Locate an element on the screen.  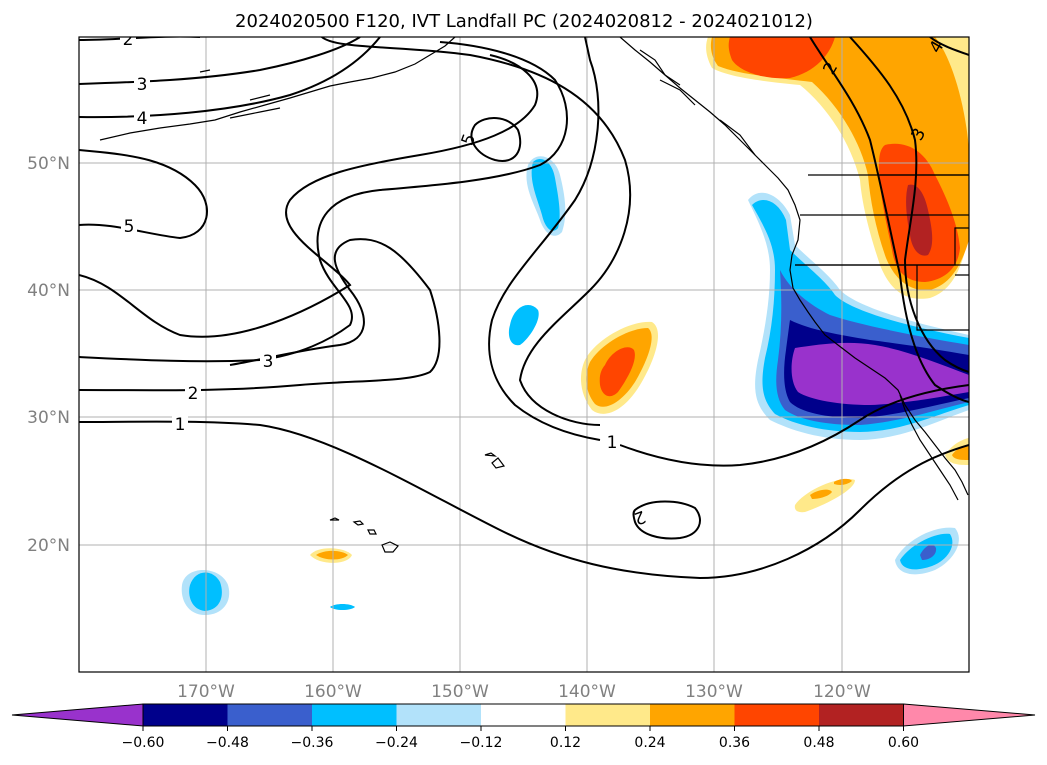
contour-2-tropics is located at coordinates (666, 520).